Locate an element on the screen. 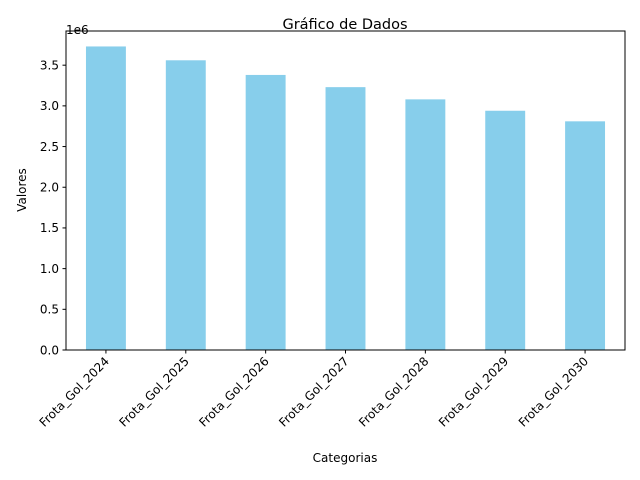 This screenshot has height=480, width=640. y-tick-label: 1.0 is located at coordinates (49, 269).